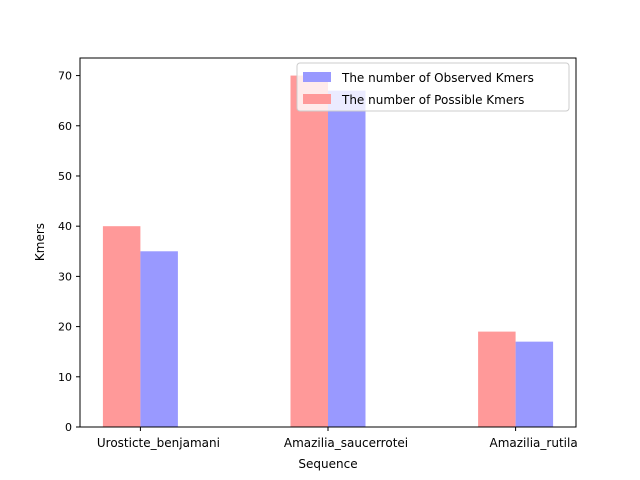 This screenshot has height=480, width=640. I want to click on y-tick-label: 50, so click(65, 176).